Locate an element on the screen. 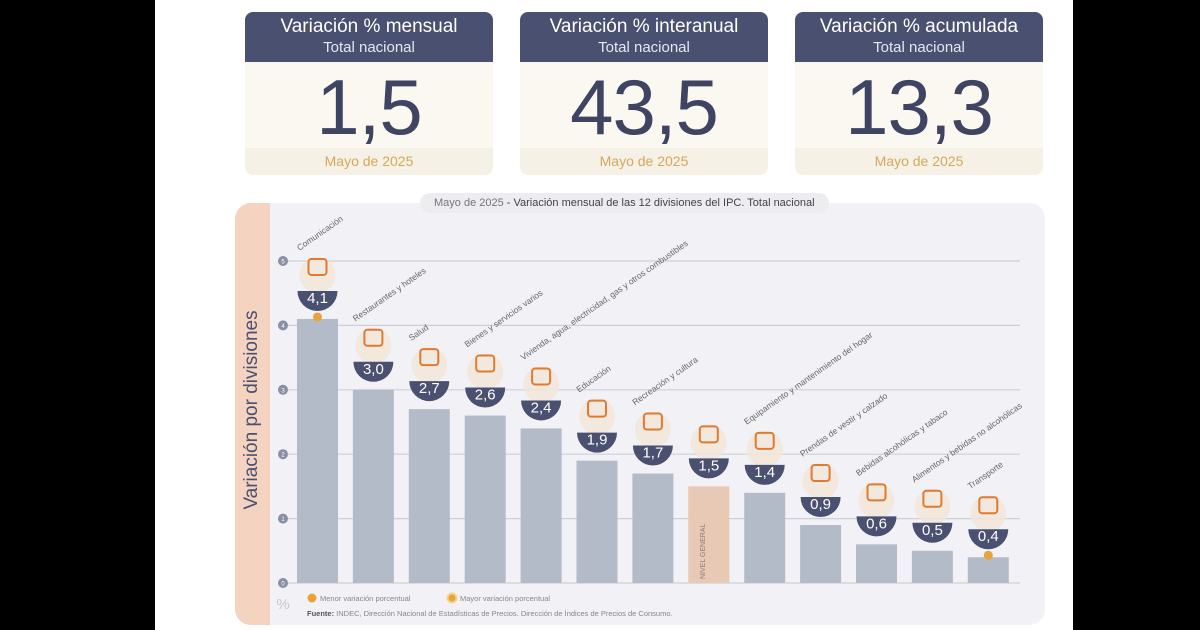 The height and width of the screenshot is (630, 1200). chart-title-period: Mayo de 2025 is located at coordinates (469, 203).